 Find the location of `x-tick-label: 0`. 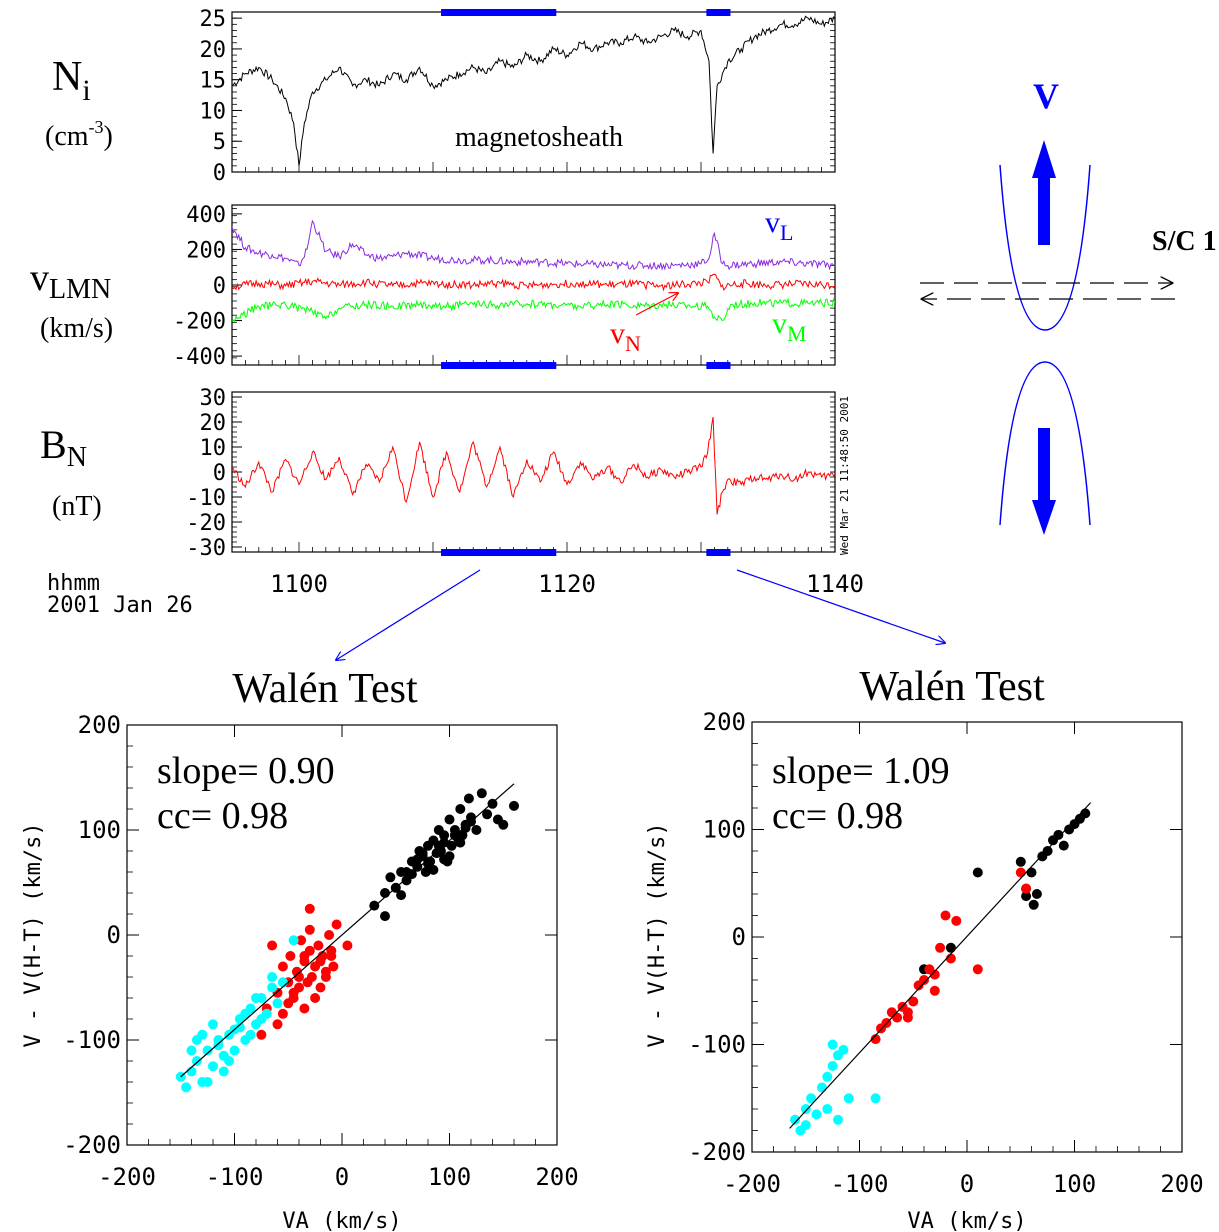

x-tick-label: 0 is located at coordinates (342, 1177).